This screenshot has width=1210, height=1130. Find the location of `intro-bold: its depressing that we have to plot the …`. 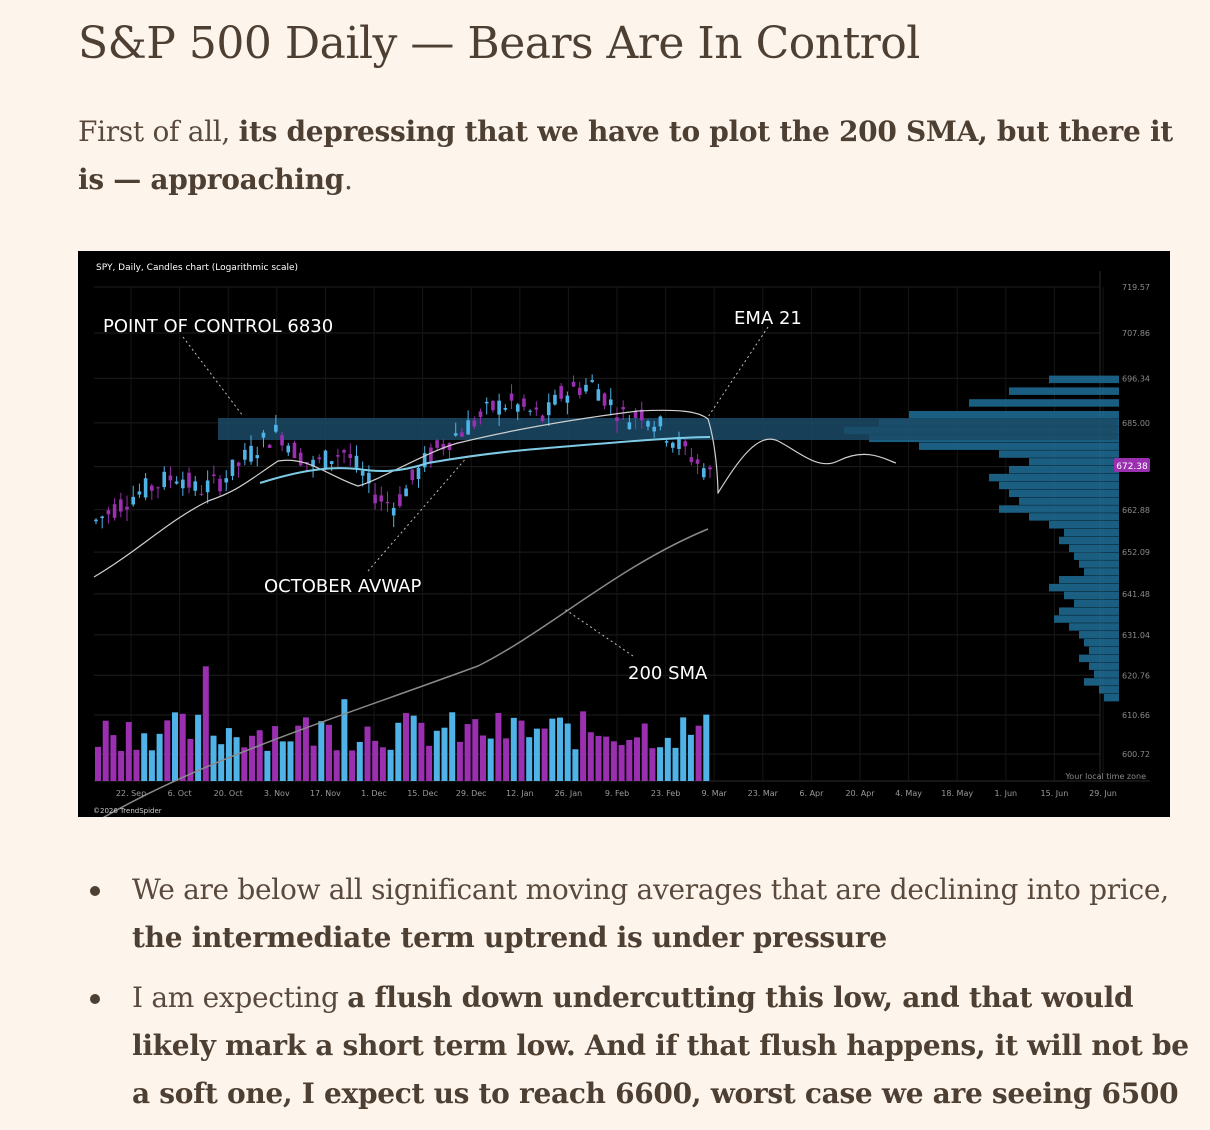

intro-bold: its depressing that we have to plot the … is located at coordinates (625, 155).